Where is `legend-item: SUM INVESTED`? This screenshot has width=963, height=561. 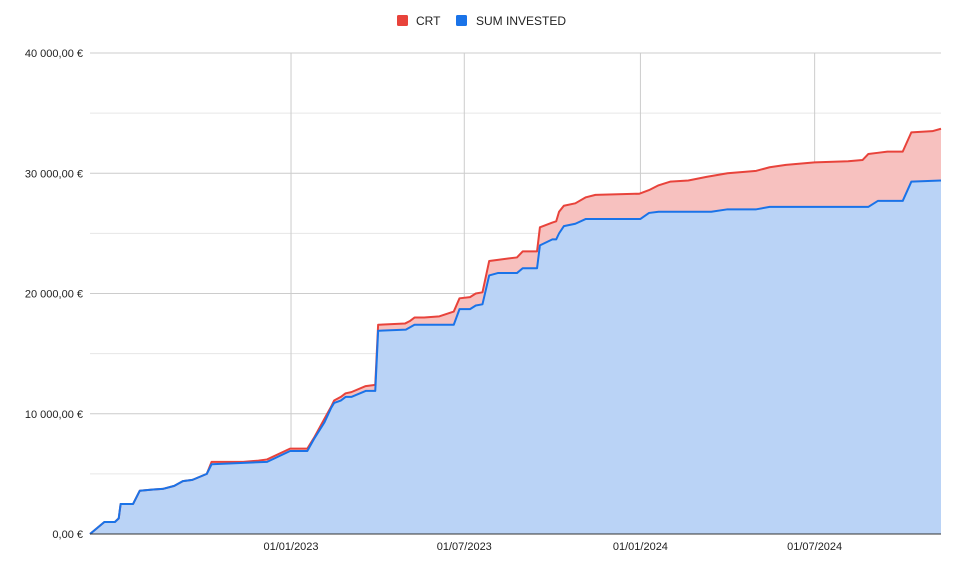 legend-item: SUM INVESTED is located at coordinates (511, 21).